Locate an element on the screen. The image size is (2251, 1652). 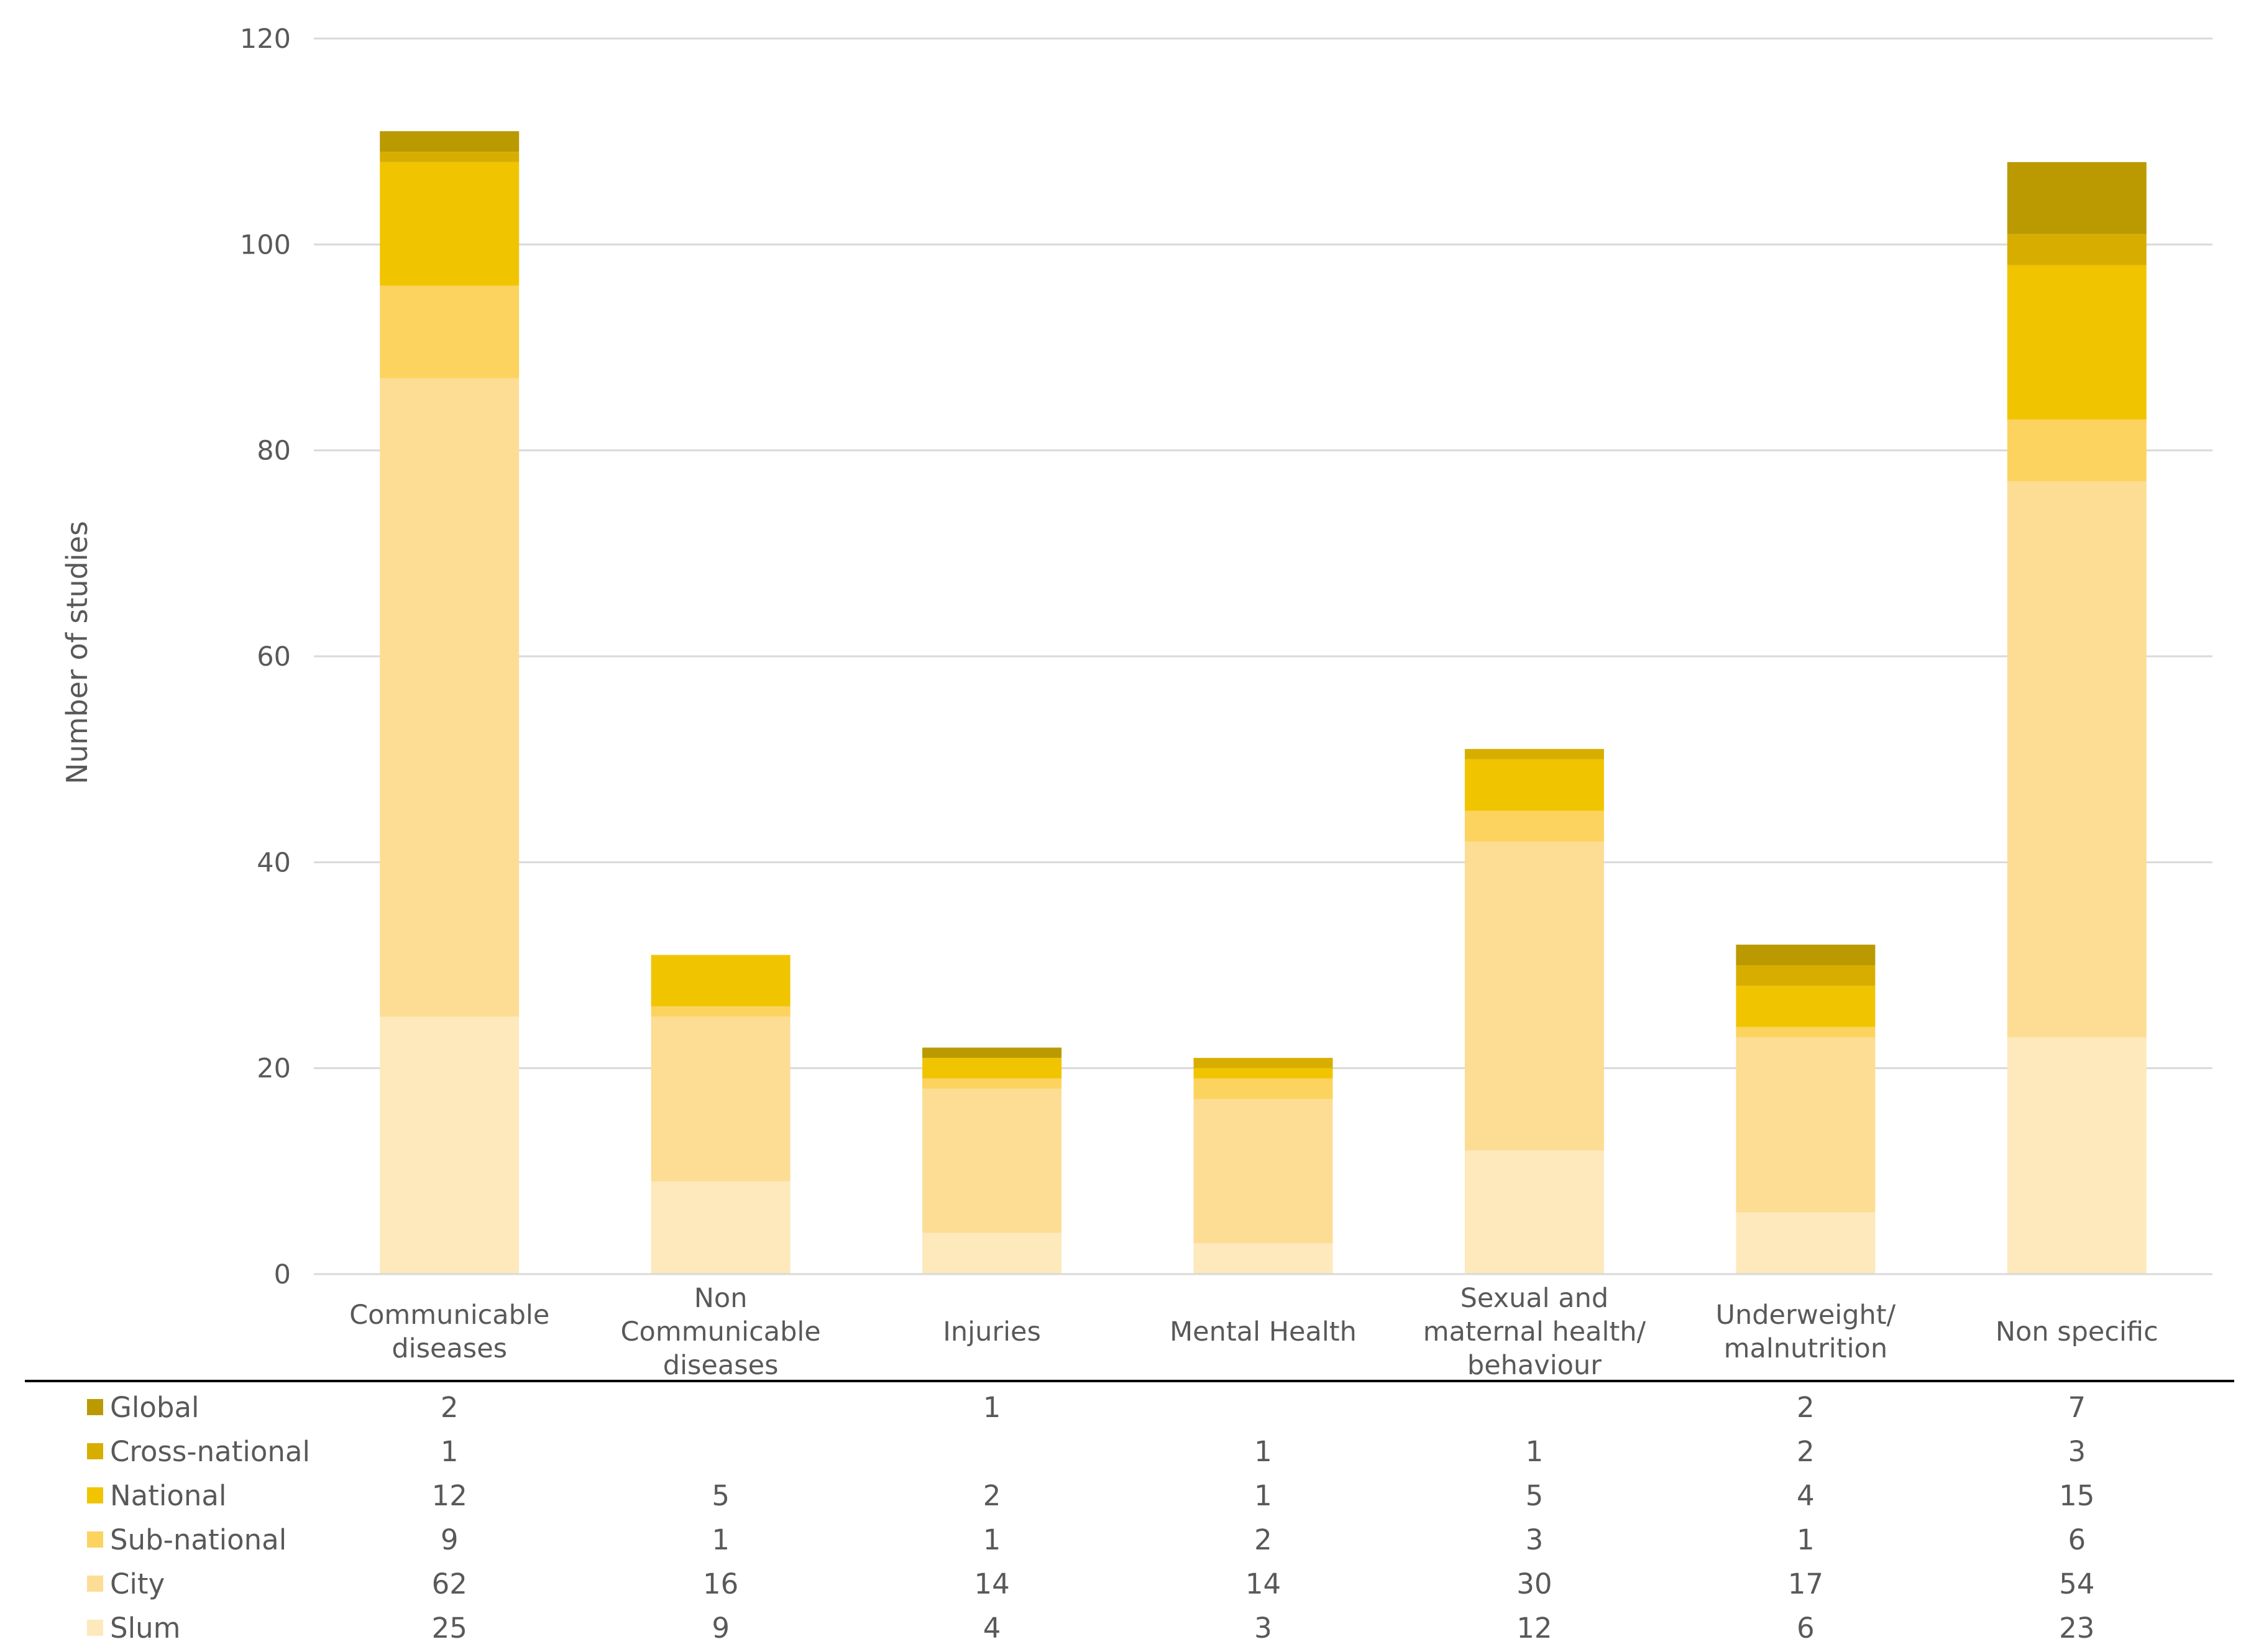
y-tick-label: 120 is located at coordinates (265, 39).